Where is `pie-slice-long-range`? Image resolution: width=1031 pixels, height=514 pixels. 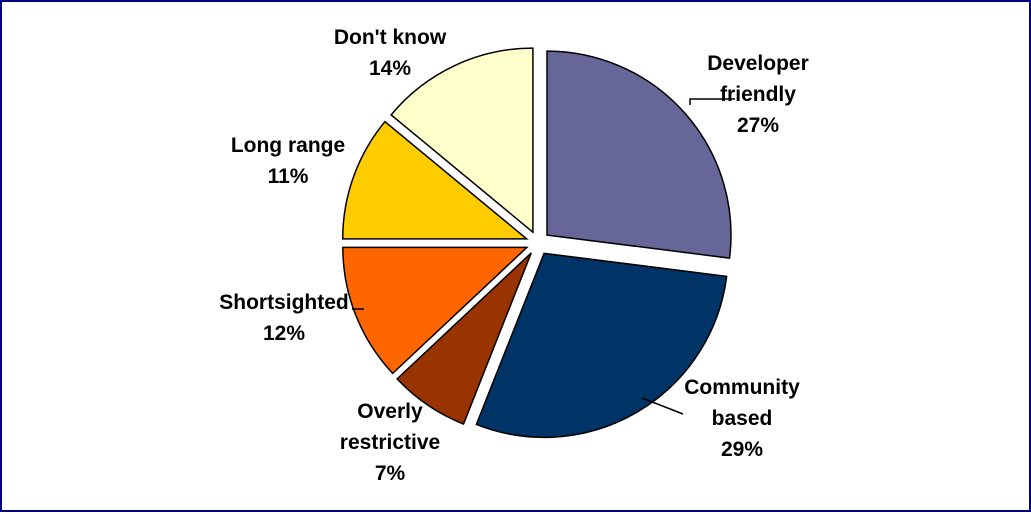 pie-slice-long-range is located at coordinates (435, 180).